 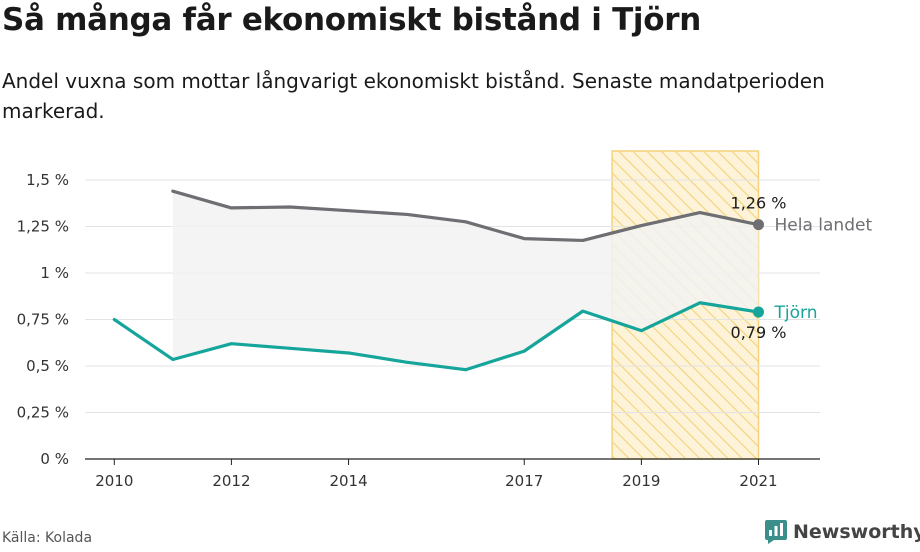 What do you see at coordinates (641, 481) in the screenshot?
I see `x-tick-label: 2019` at bounding box center [641, 481].